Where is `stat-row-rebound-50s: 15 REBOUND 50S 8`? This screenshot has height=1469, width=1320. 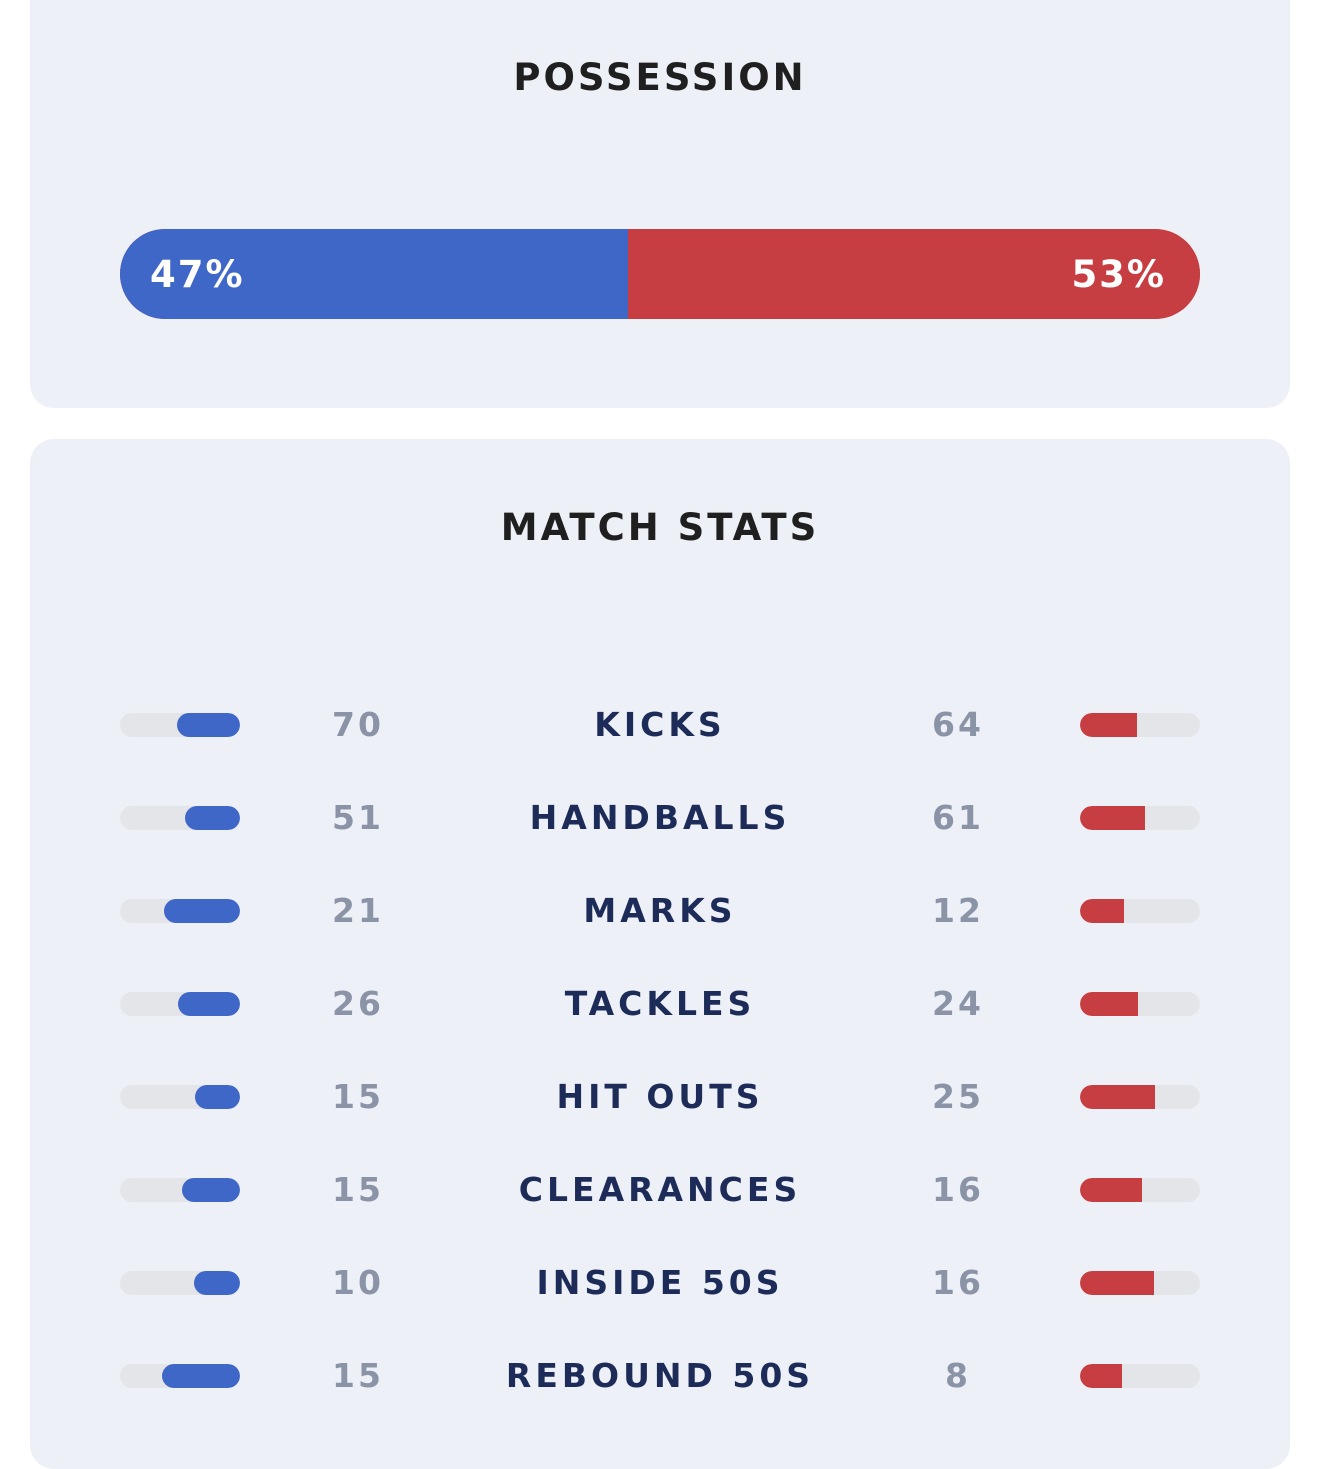
stat-row-rebound-50s: 15 REBOUND 50S 8 is located at coordinates (660, 1376).